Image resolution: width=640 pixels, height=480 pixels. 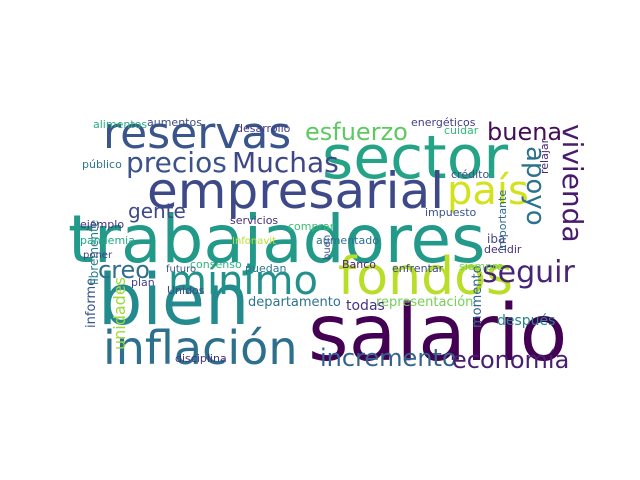 What do you see at coordinates (186, 290) in the screenshot?
I see `word: Unidos` at bounding box center [186, 290].